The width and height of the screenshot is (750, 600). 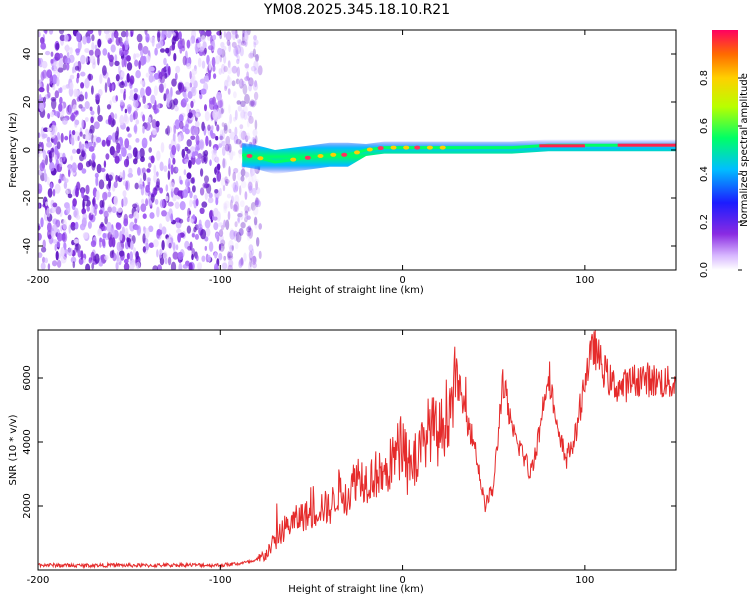 I want to click on signal-peak, so click(x=406, y=147).